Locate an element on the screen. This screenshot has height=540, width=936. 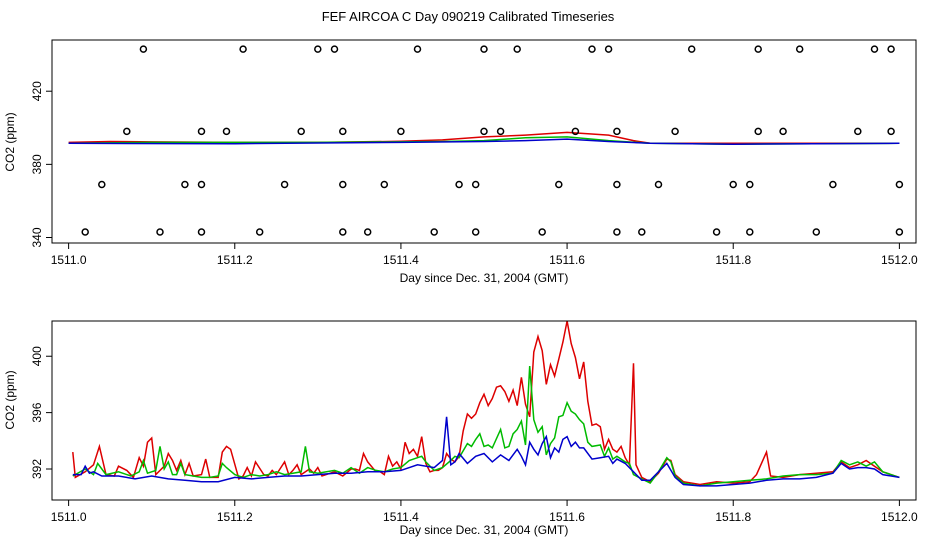
bottom-x-axis: 1511.0 1511.2 1511.4 1511.6 1511.8 1512.0 is located at coordinates (484, 512).